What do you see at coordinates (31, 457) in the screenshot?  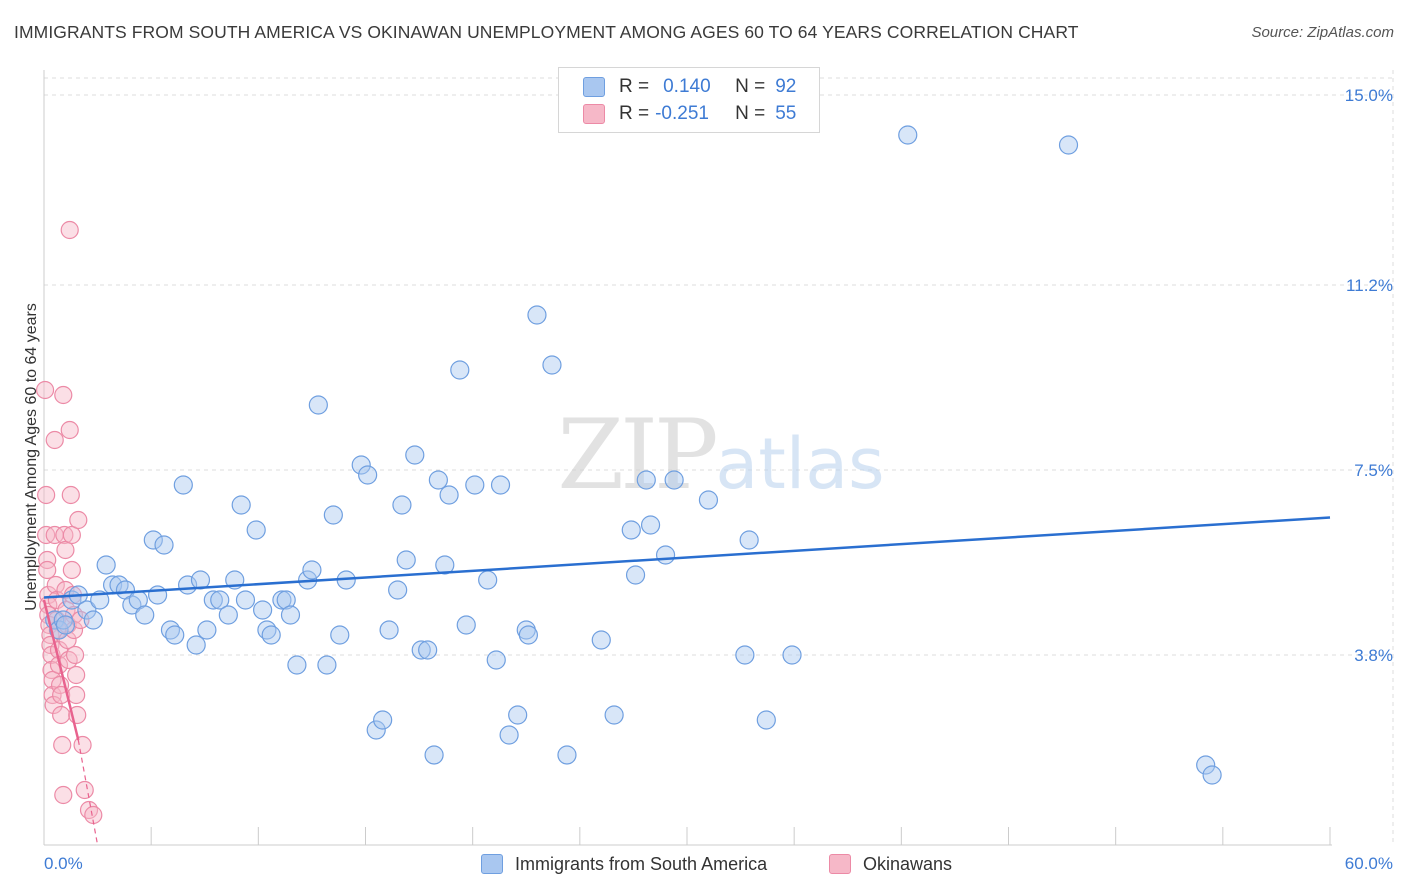 I see `y-axis-label: Unemployment Among Ages 60 to 64 years` at bounding box center [31, 457].